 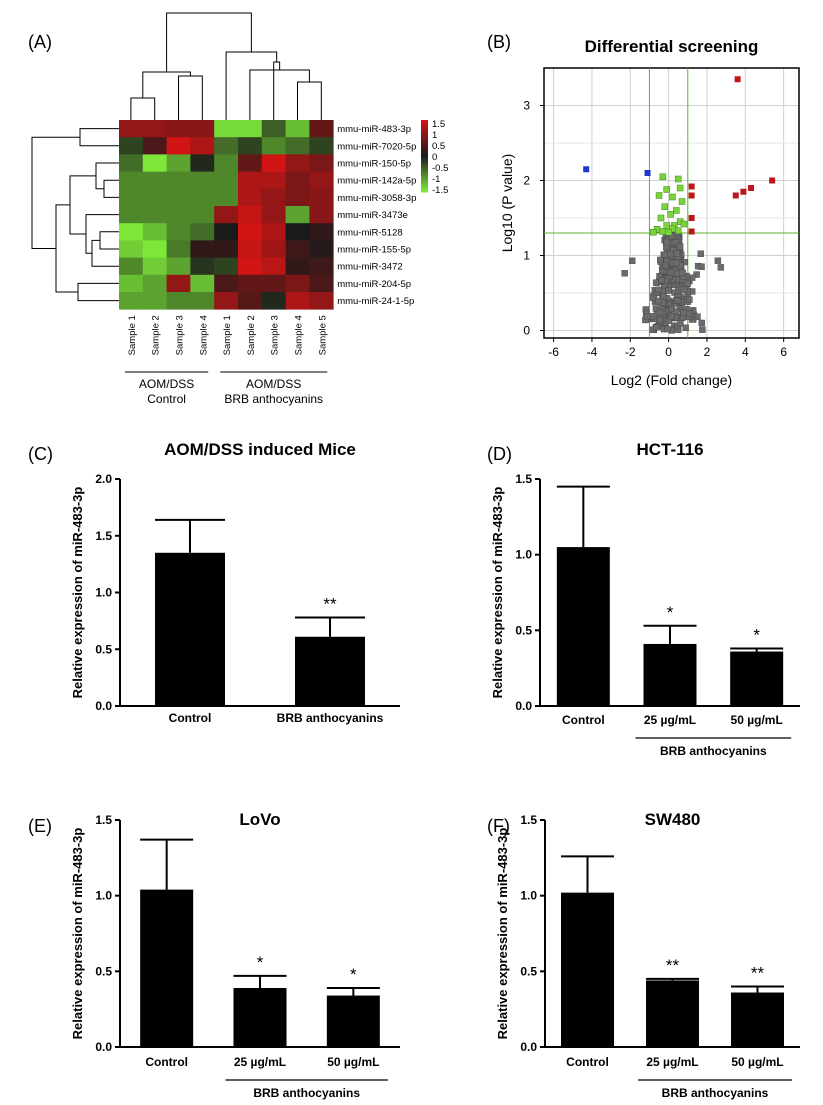 What do you see at coordinates (438, 124) in the screenshot?
I see `colorbar-tick: 1.5` at bounding box center [438, 124].